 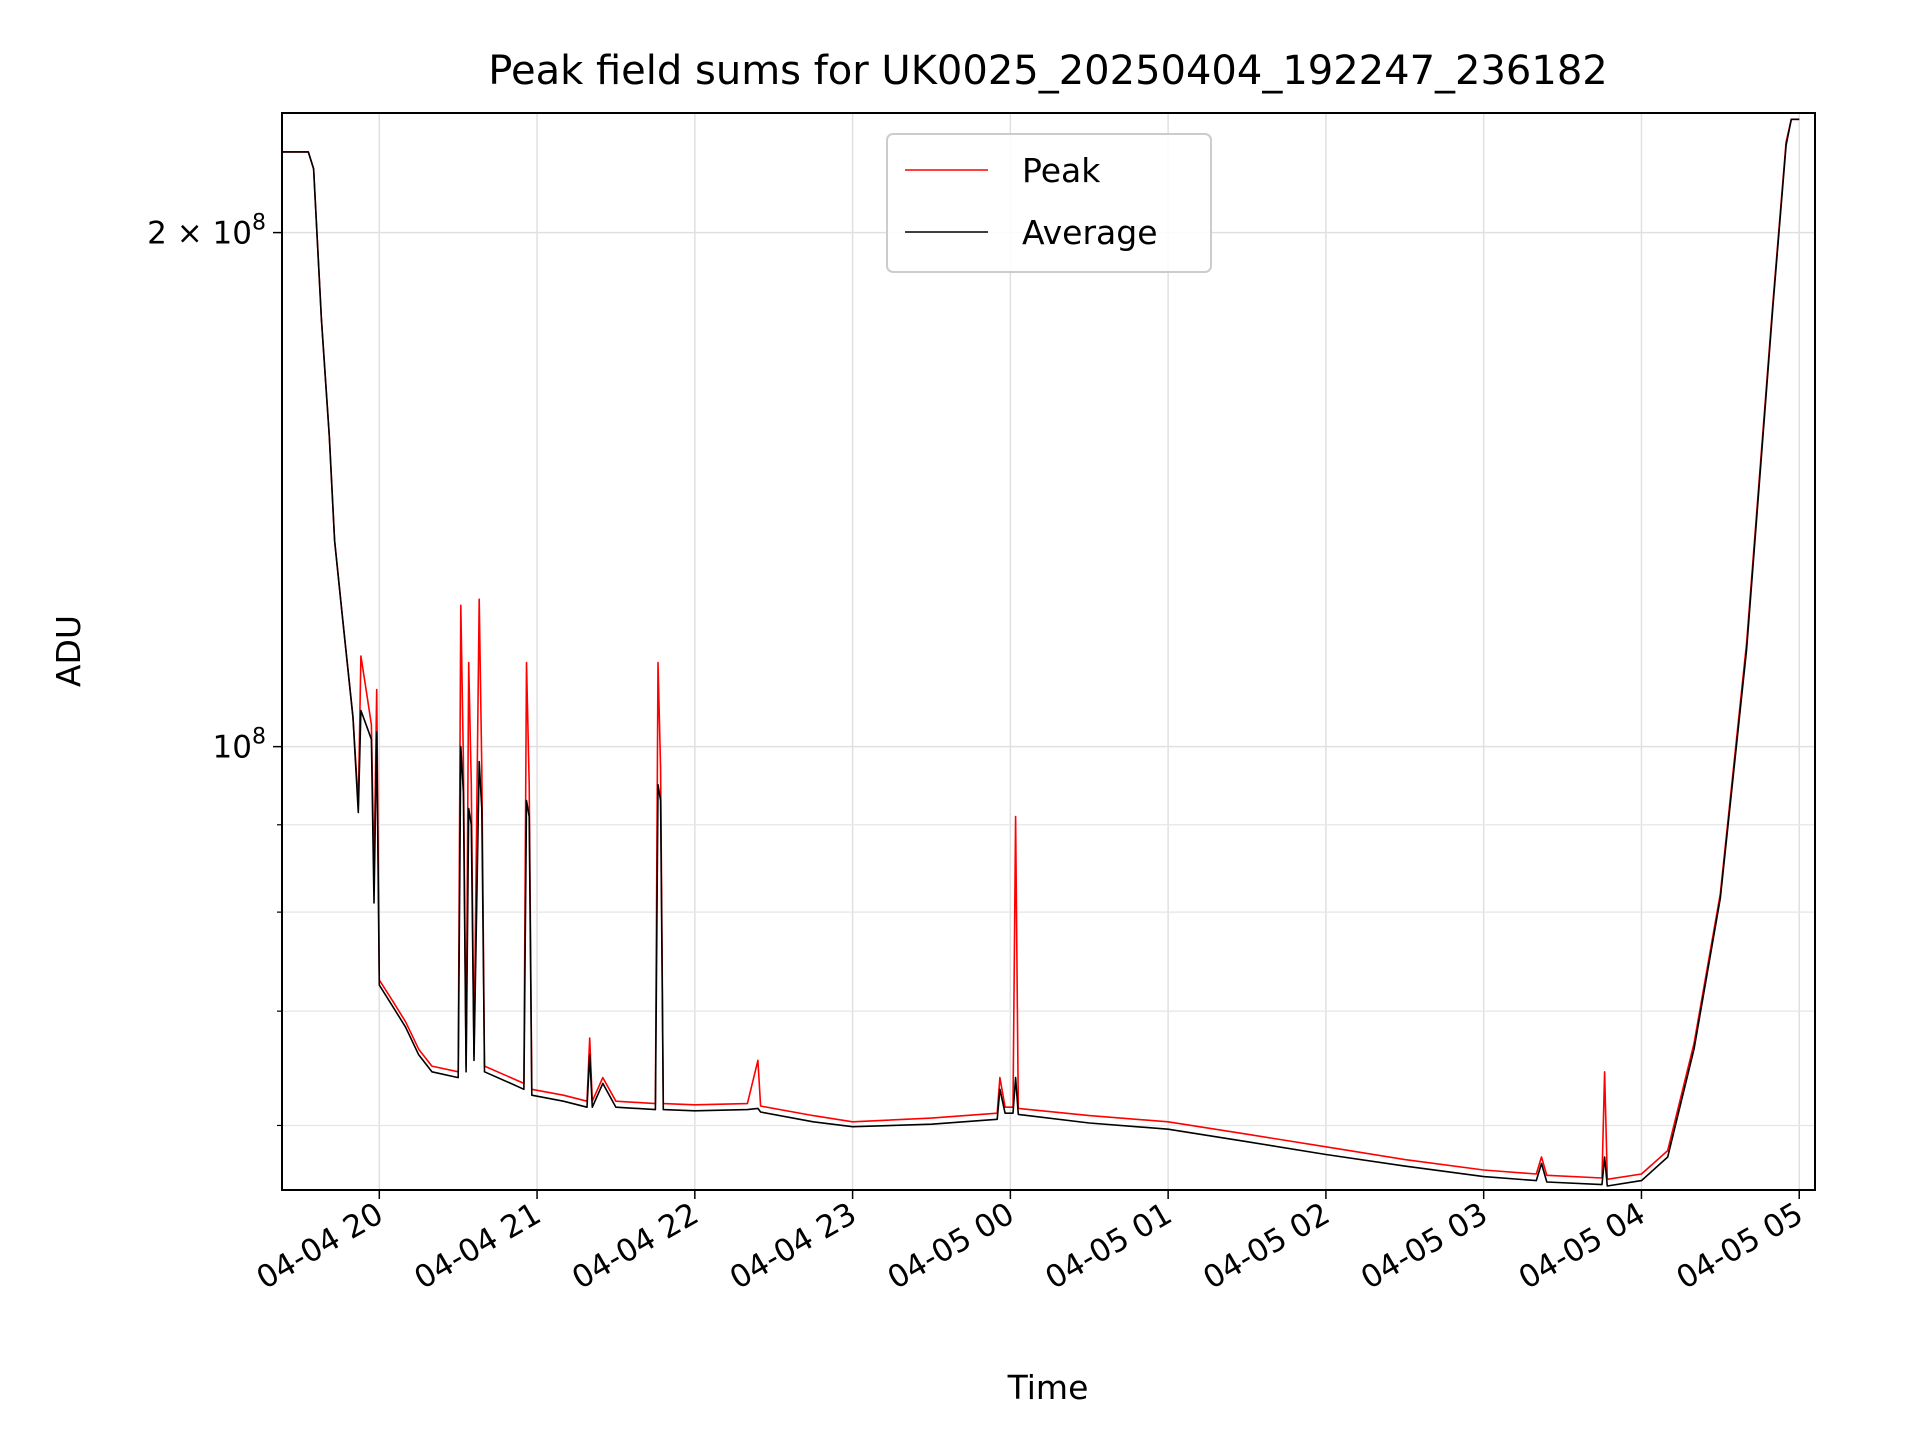 I want to click on x-axis-label: Time, so click(x=1048, y=1387).